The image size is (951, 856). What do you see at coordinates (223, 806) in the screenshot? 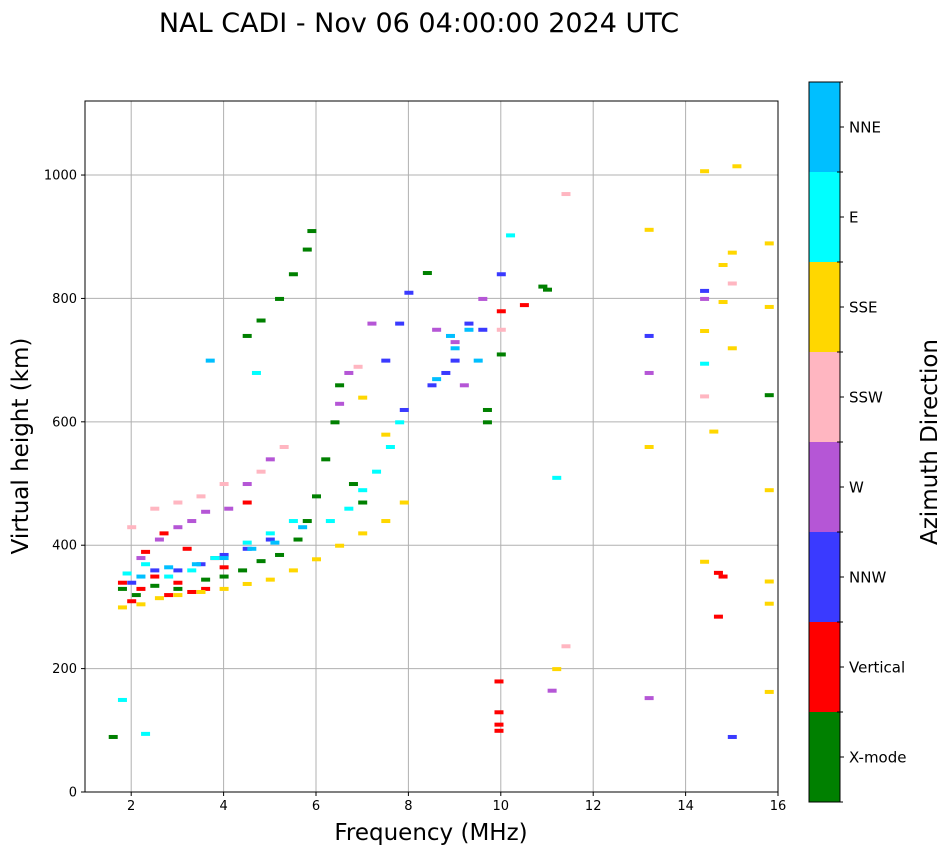
I see `x-tick-label-1: 4` at bounding box center [223, 806].